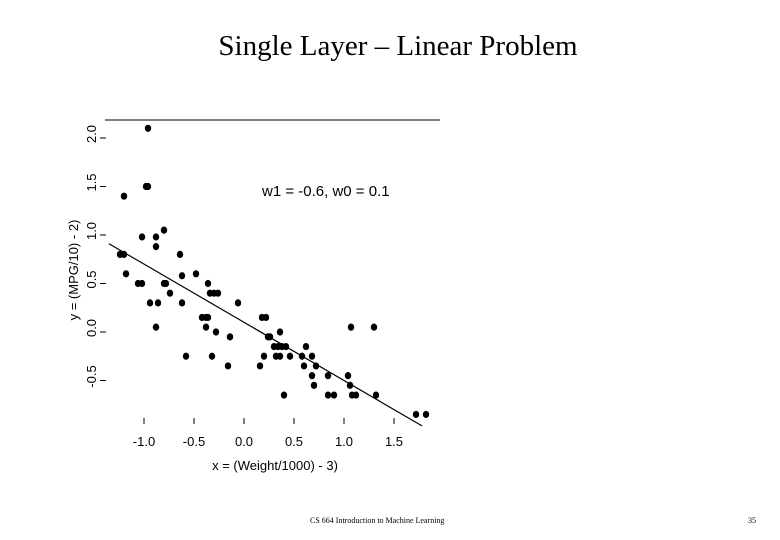 Image resolution: width=780 pixels, height=540 pixels. I want to click on x-tick-label: 1.5, so click(394, 441).